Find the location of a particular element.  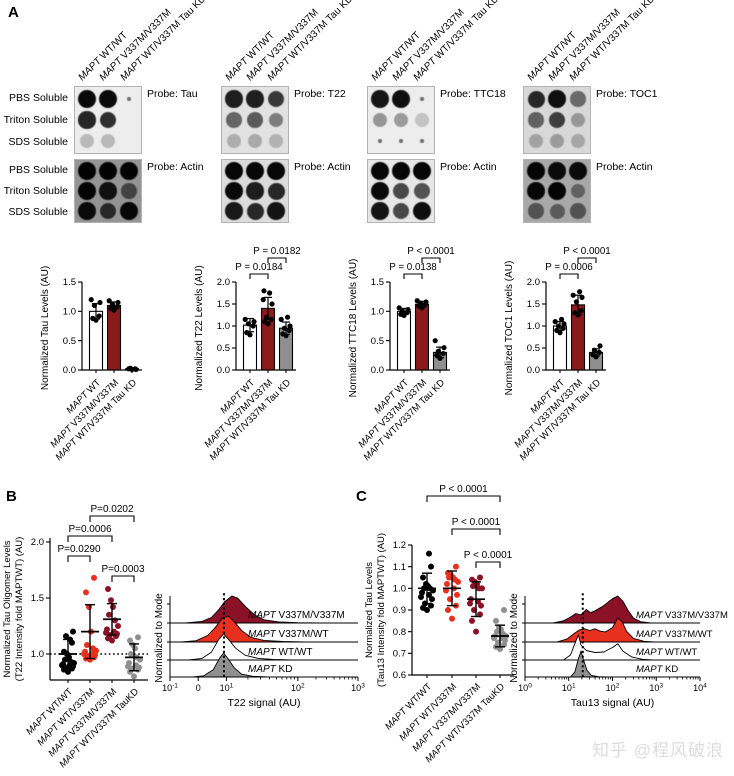

y-tick-label: 1.0 is located at coordinates (37, 654).